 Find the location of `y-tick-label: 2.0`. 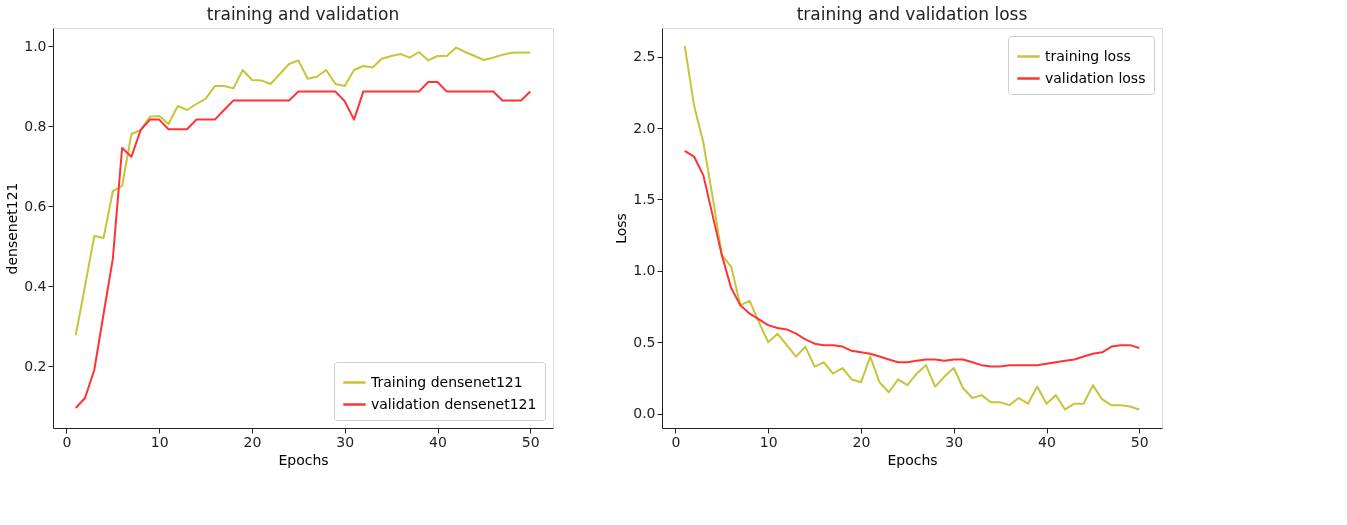

y-tick-label: 2.0 is located at coordinates (644, 127).